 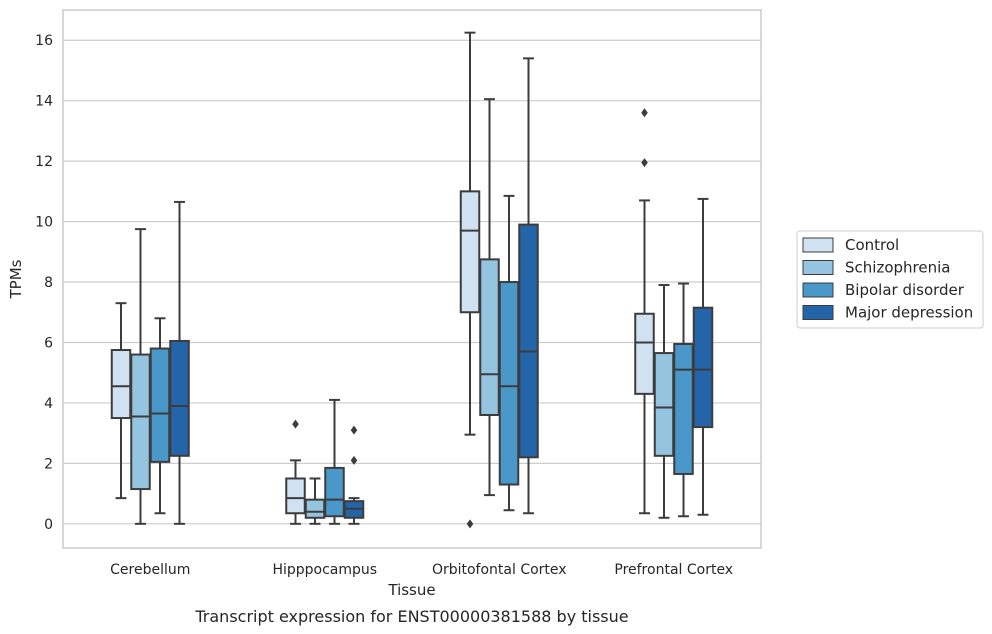 What do you see at coordinates (673, 570) in the screenshot?
I see `x-tick-label: Prefrontal Cortex` at bounding box center [673, 570].